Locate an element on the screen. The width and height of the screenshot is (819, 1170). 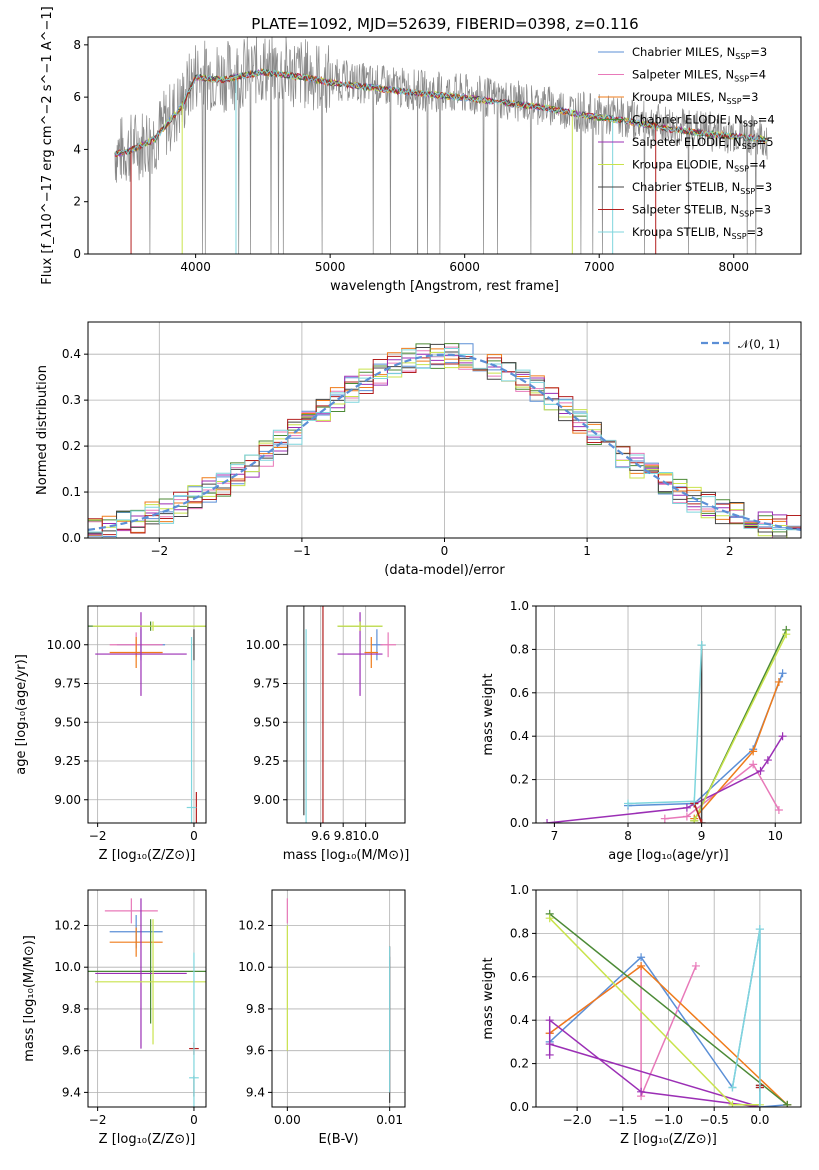
weight-Z-marks is located at coordinates (668, 1008).